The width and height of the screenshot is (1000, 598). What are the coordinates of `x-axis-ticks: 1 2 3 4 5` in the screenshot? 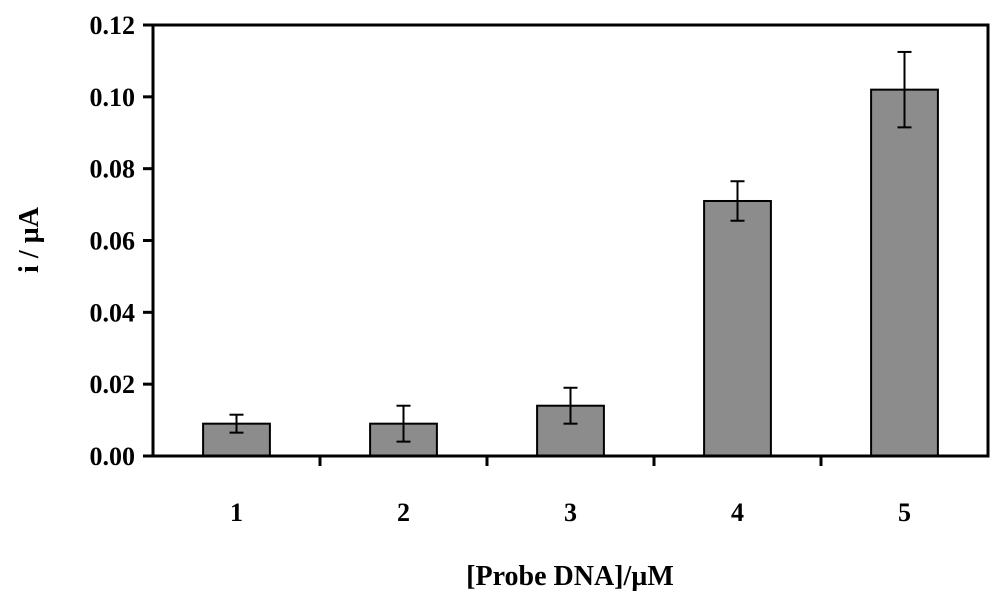 It's located at (570, 491).